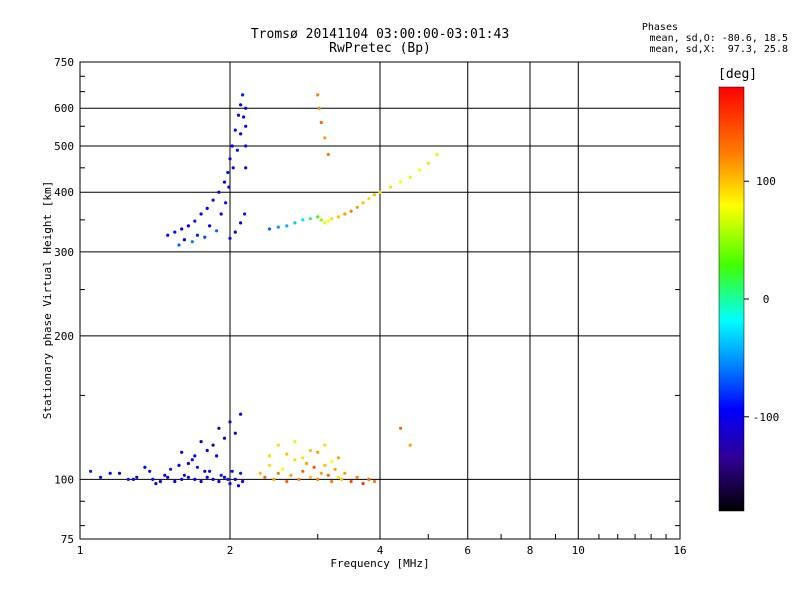 This screenshot has height=600, width=800. What do you see at coordinates (761, 299) in the screenshot?
I see `colorbar-ticks: 100 0 -100` at bounding box center [761, 299].